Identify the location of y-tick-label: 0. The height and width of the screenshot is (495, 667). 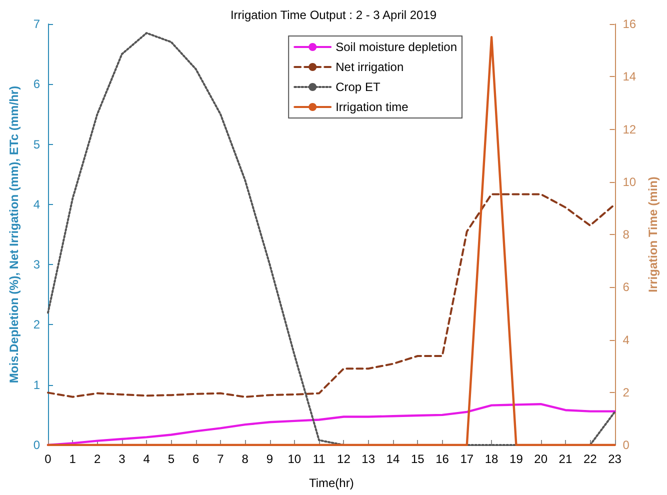
(36, 445).